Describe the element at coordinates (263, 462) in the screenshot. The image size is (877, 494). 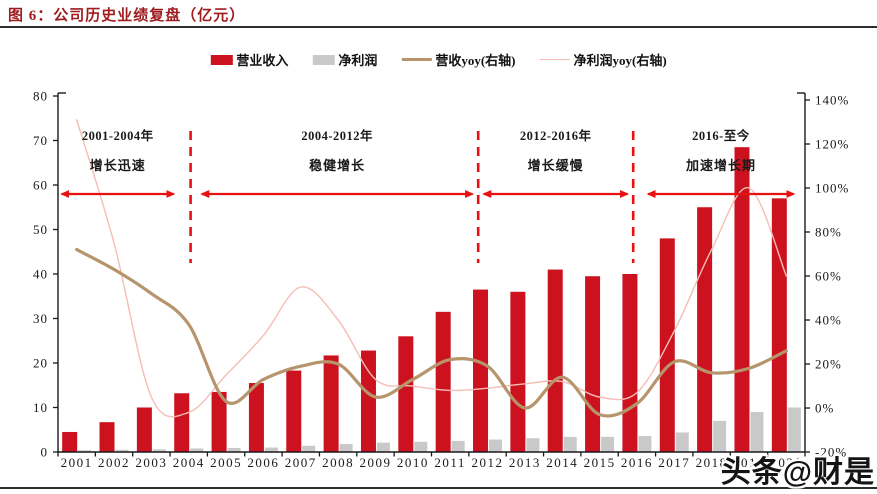
I see `x-axis-year-label: 2006` at that location.